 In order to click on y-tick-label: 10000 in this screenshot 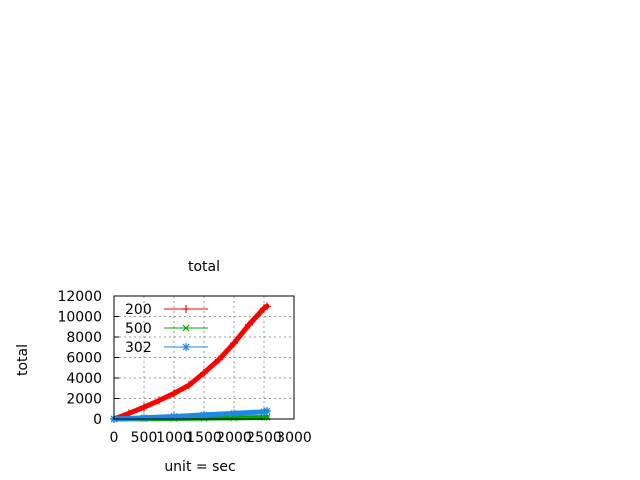, I will do `click(79, 318)`.